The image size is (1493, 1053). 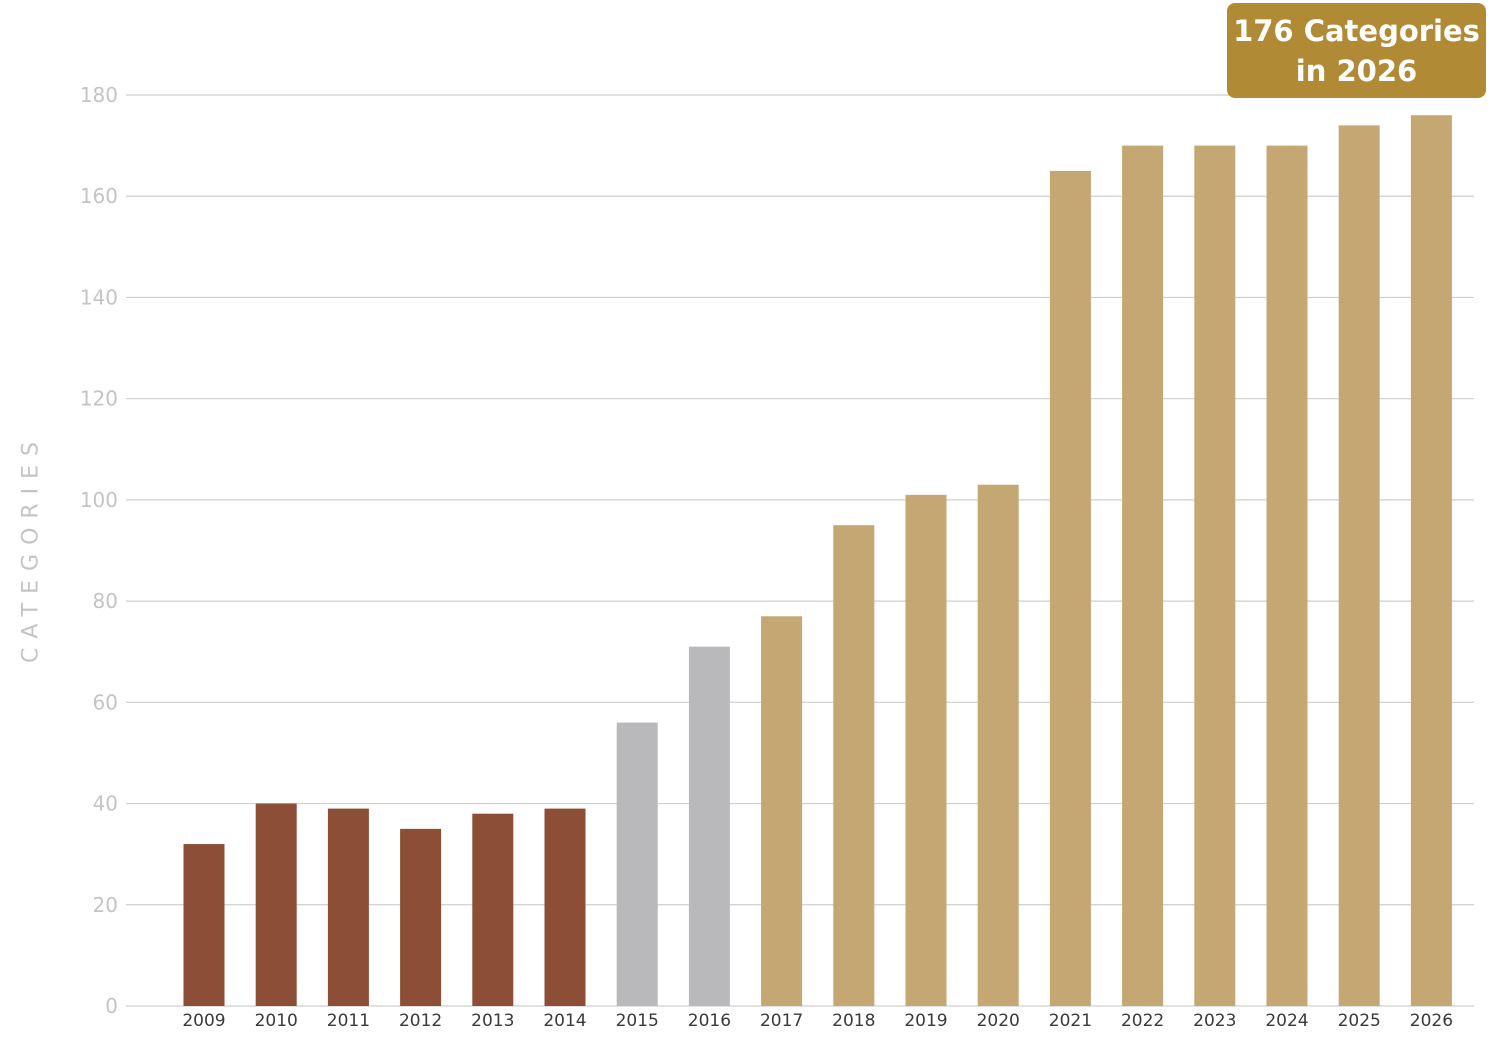 What do you see at coordinates (1142, 1021) in the screenshot?
I see `x-tick-label: 2022` at bounding box center [1142, 1021].